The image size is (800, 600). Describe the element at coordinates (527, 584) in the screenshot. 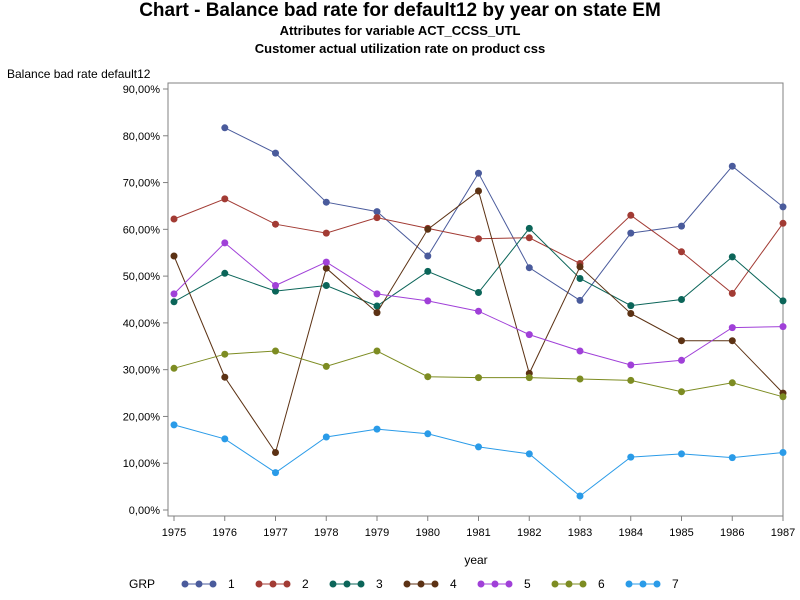

I see `legend-label: 5` at that location.